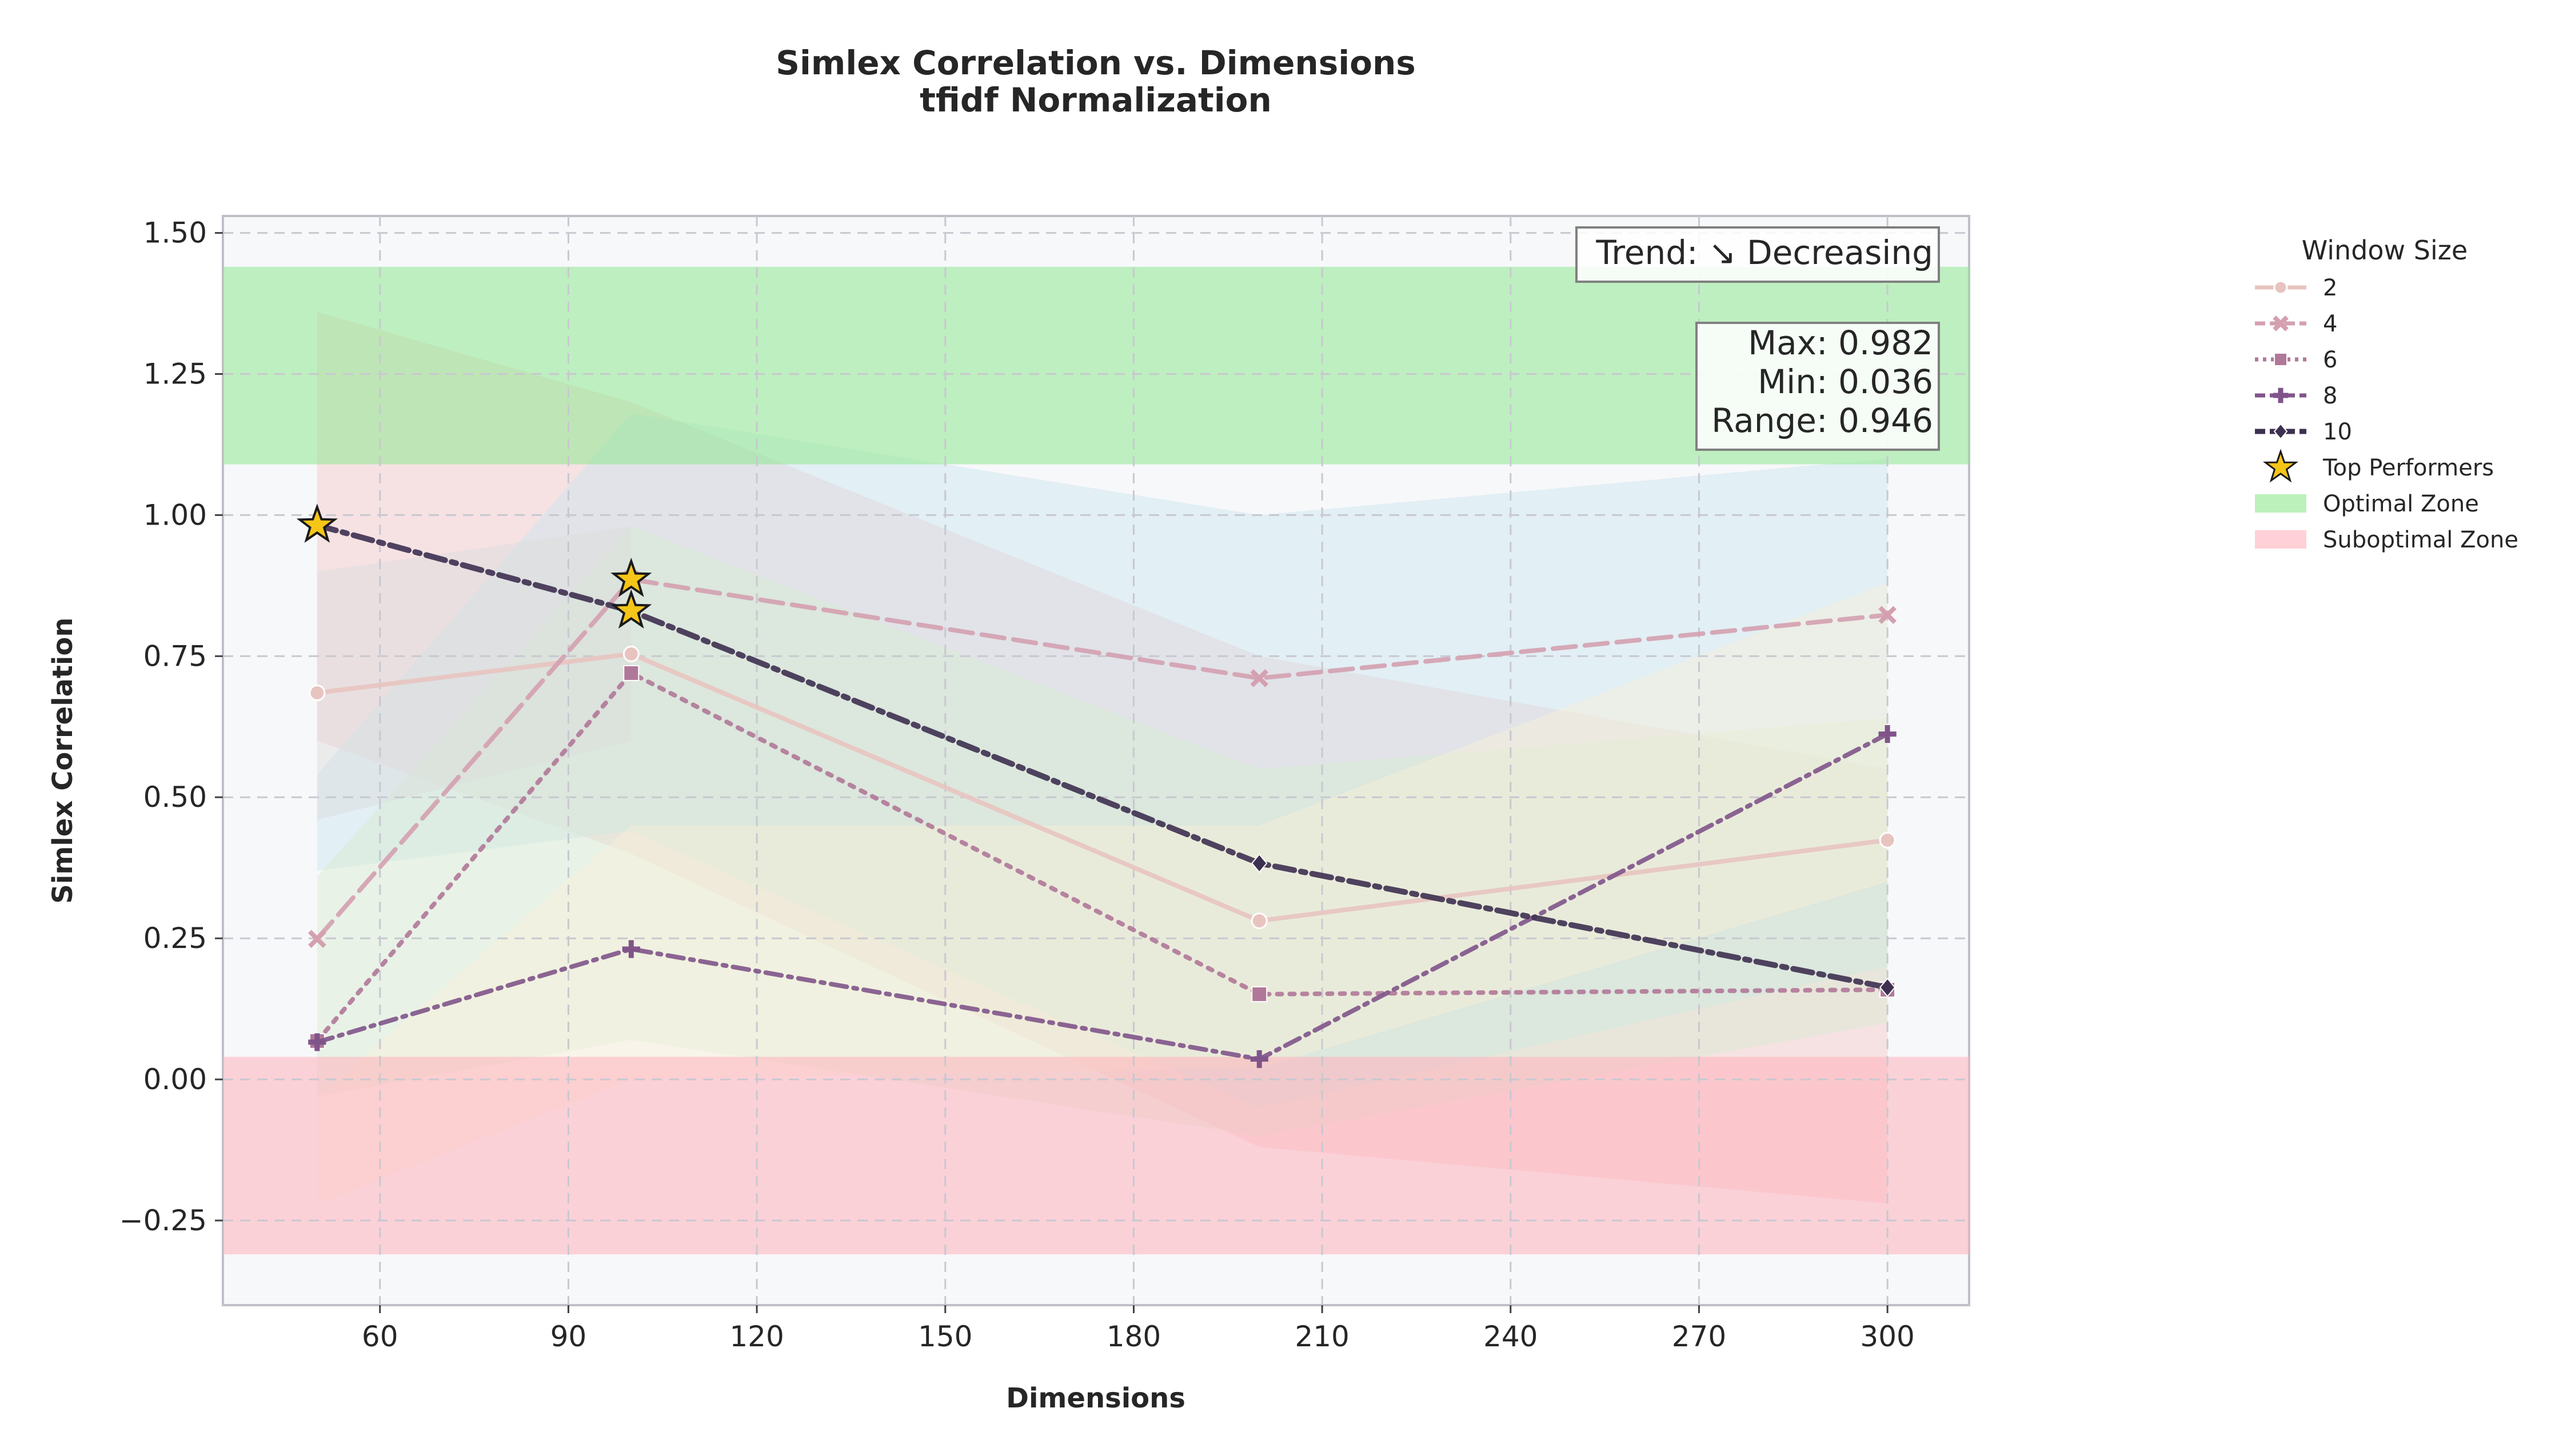 The width and height of the screenshot is (2575, 1456). I want to click on stats-max: Max: 0.982, so click(1840, 342).